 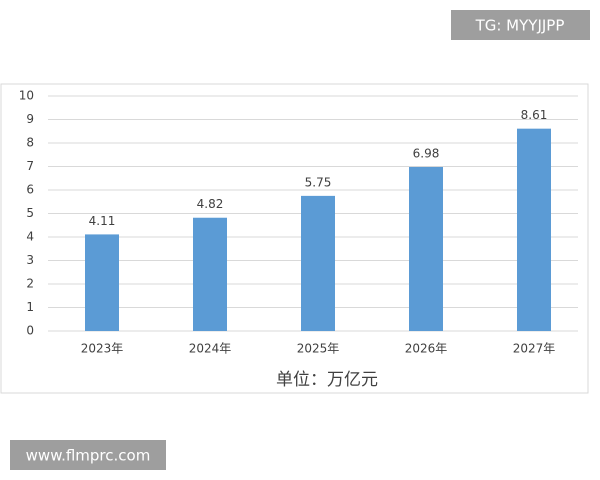 What do you see at coordinates (30, 166) in the screenshot?
I see `y-tick-label: 7` at bounding box center [30, 166].